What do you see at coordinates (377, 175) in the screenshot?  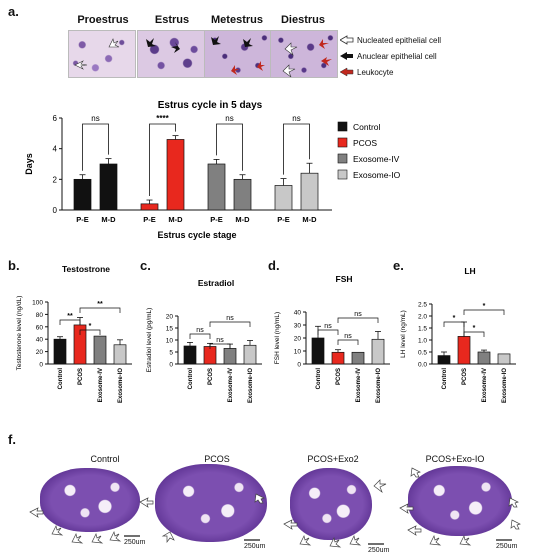 I see `legend-label: Exosome-IO` at bounding box center [377, 175].